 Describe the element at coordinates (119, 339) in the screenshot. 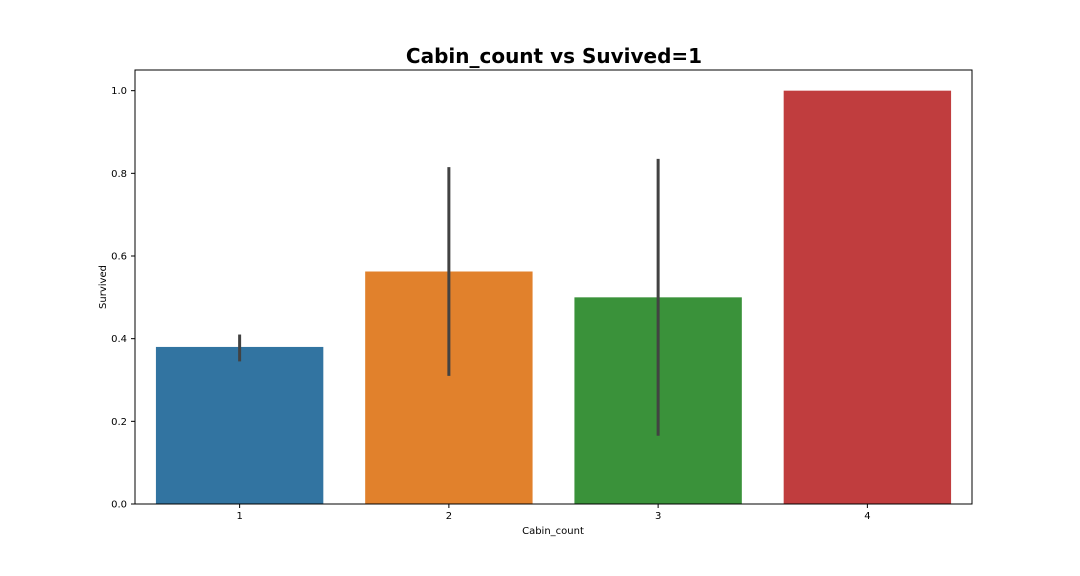

I see `y-tick-label-2: 0.4` at that location.